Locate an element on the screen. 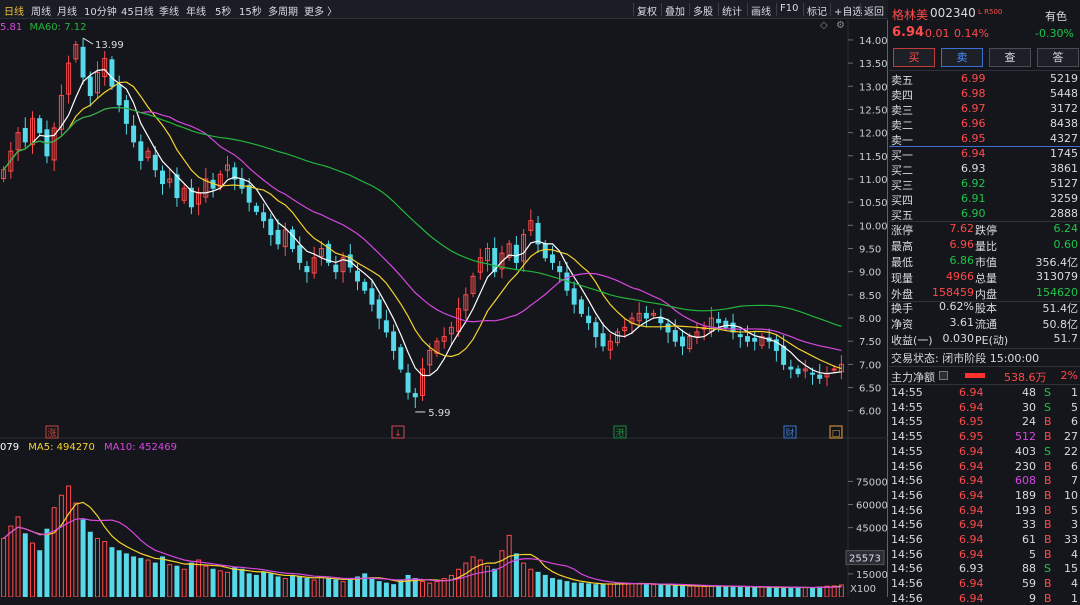 The width and height of the screenshot is (1080, 605). toolbar-button-7: +自选 is located at coordinates (848, 12).